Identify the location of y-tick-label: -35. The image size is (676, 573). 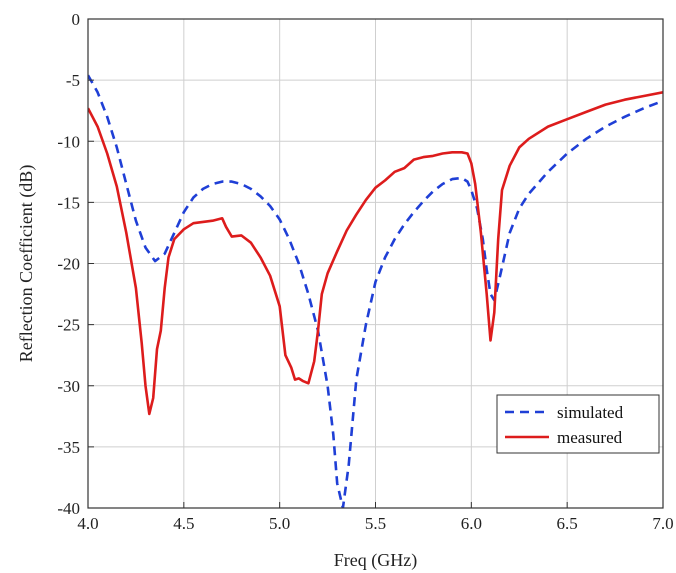
(68, 447).